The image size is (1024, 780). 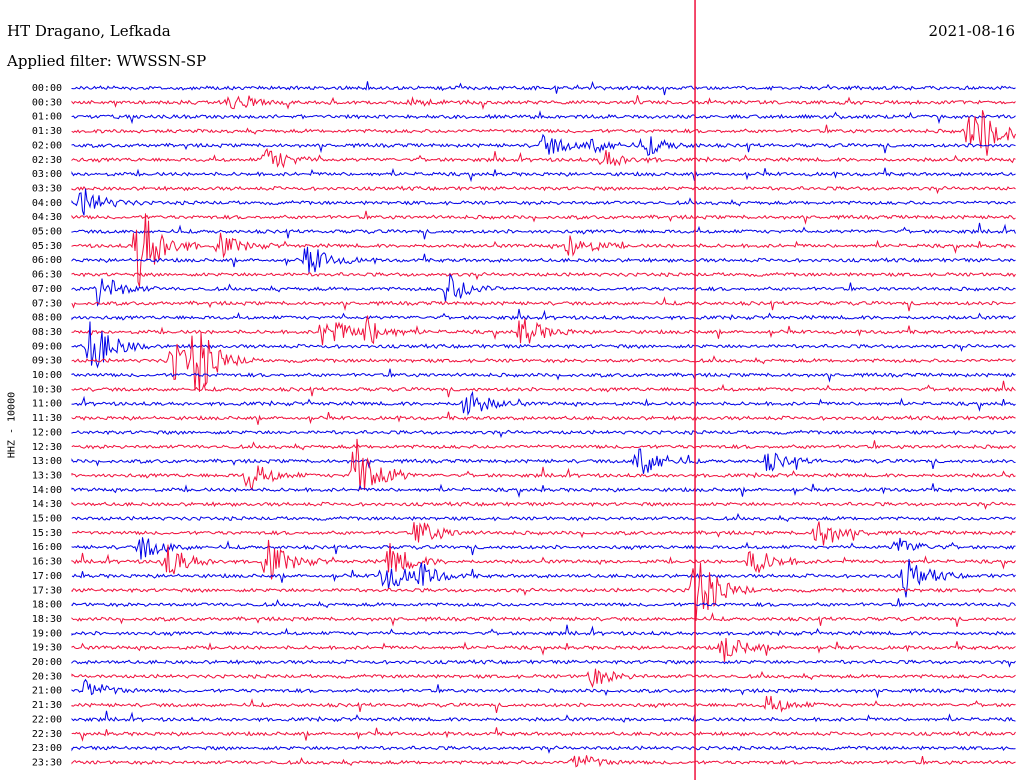 I want to click on time-label: 21:00, so click(x=47, y=691).